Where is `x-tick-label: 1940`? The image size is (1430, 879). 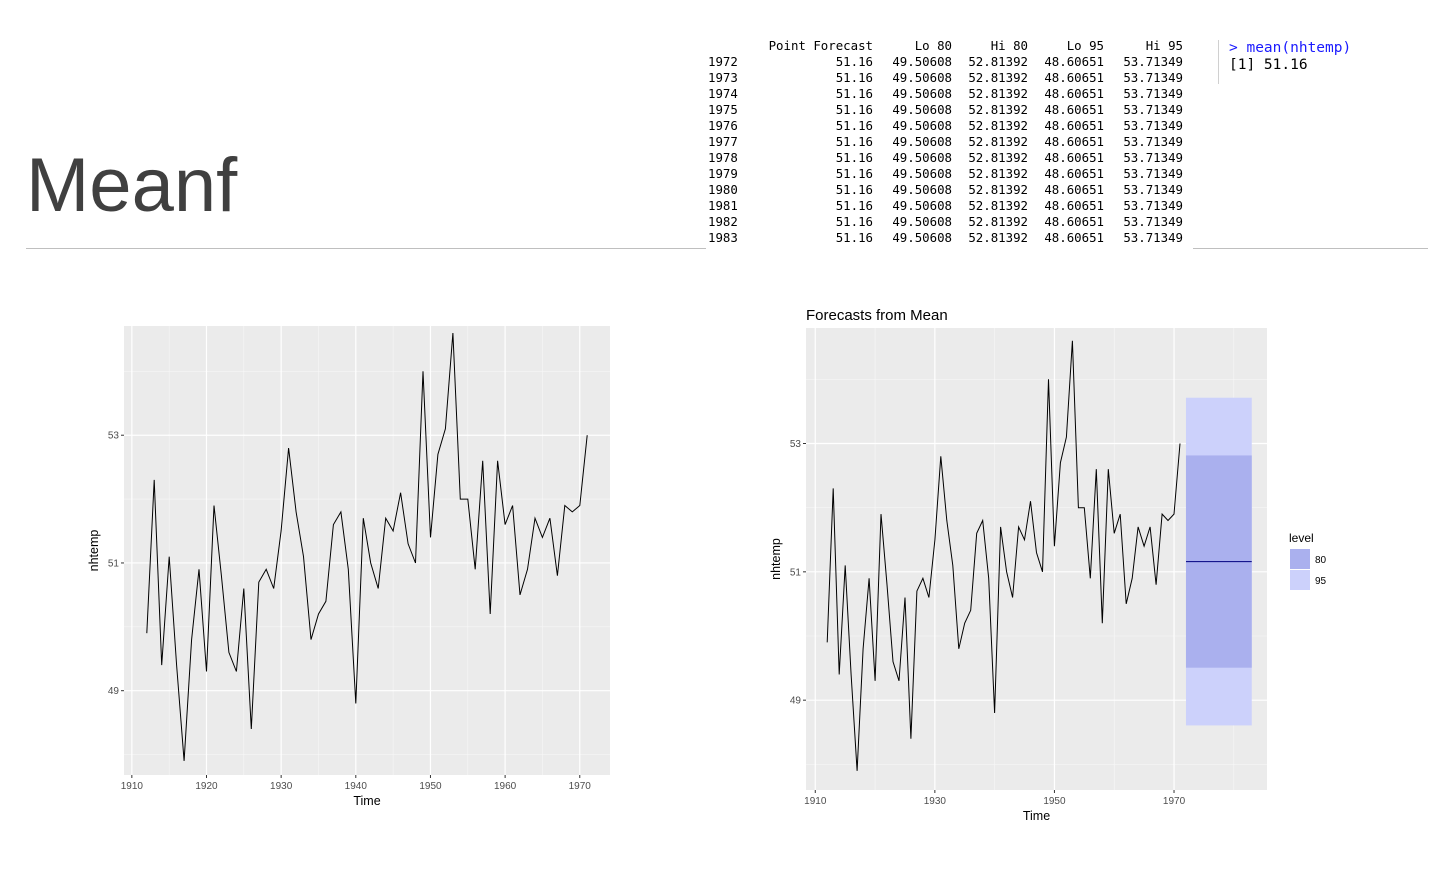 x-tick-label: 1940 is located at coordinates (356, 786).